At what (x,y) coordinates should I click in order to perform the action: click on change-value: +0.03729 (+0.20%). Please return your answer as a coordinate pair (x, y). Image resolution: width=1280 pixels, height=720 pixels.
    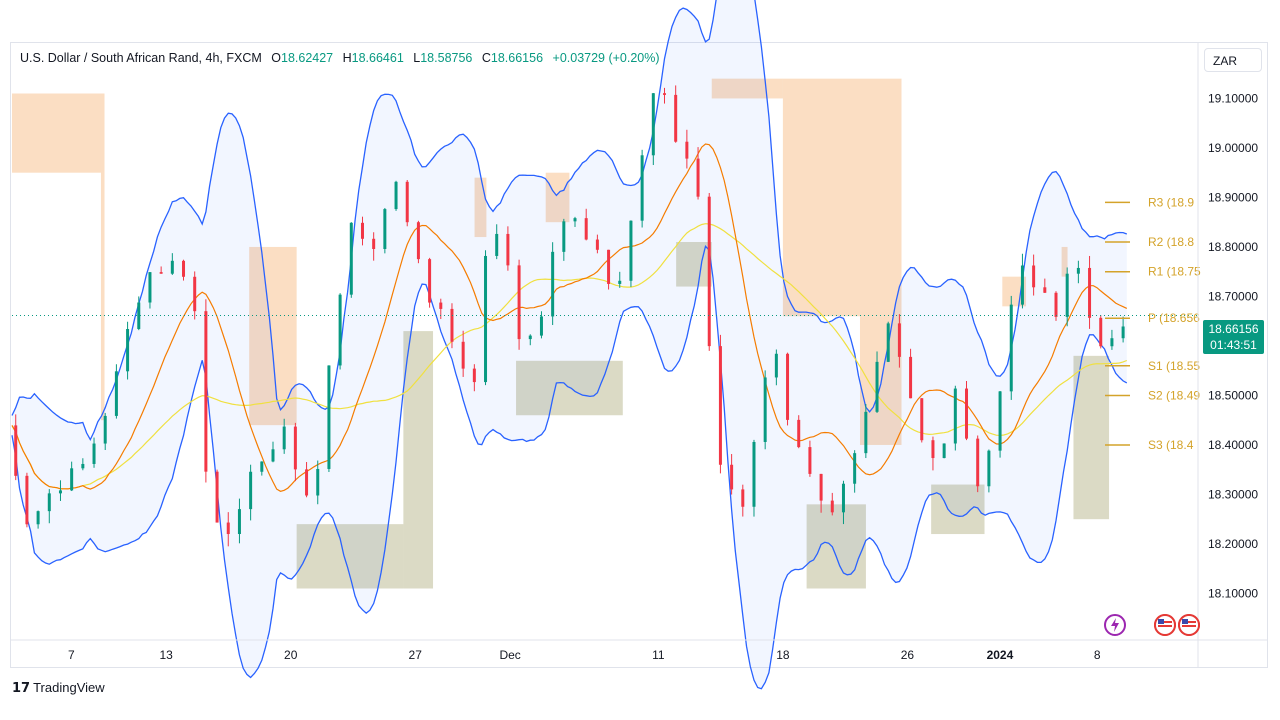
    Looking at the image, I should click on (606, 58).